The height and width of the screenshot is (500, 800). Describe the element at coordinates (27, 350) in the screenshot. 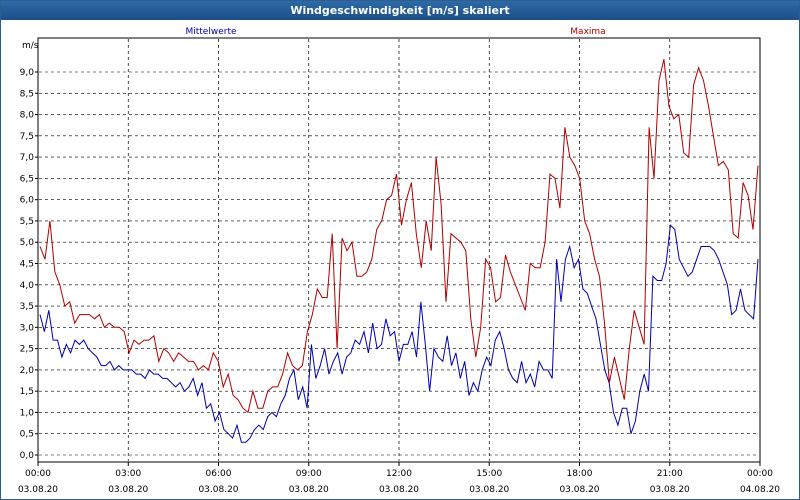

I see `y-tick-label: 2,5` at that location.